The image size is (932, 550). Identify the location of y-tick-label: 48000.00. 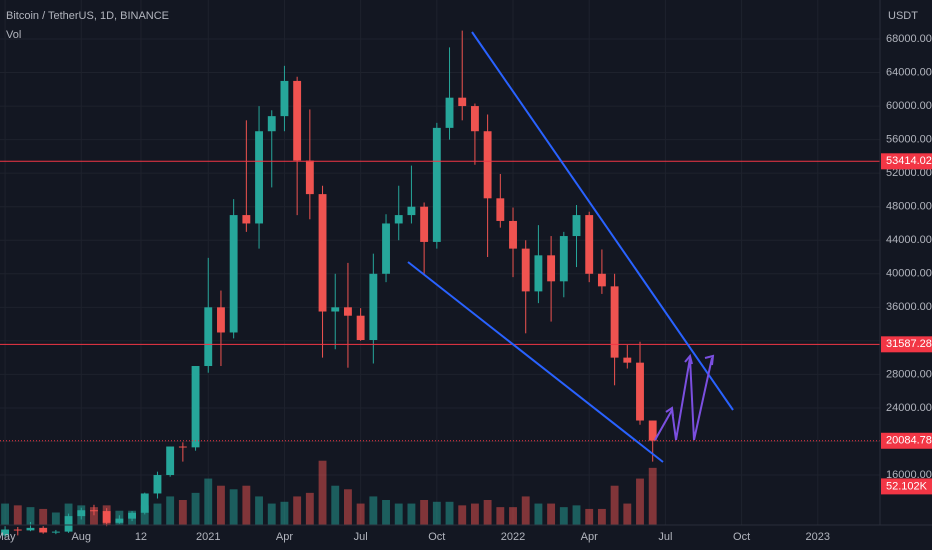
(909, 207).